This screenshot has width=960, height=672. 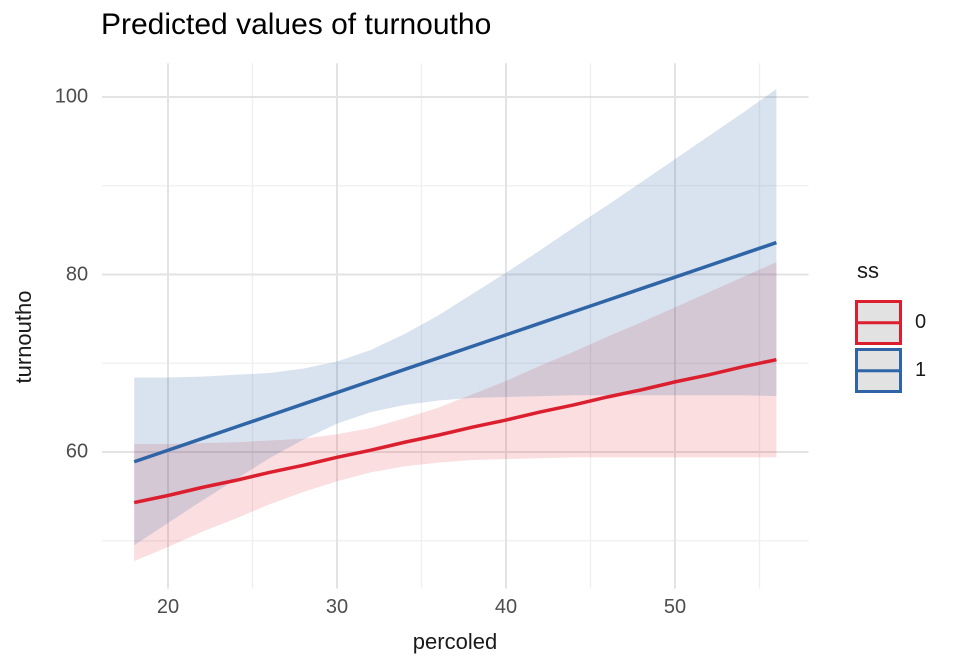 I want to click on legend: ss 0 1, so click(x=890, y=327).